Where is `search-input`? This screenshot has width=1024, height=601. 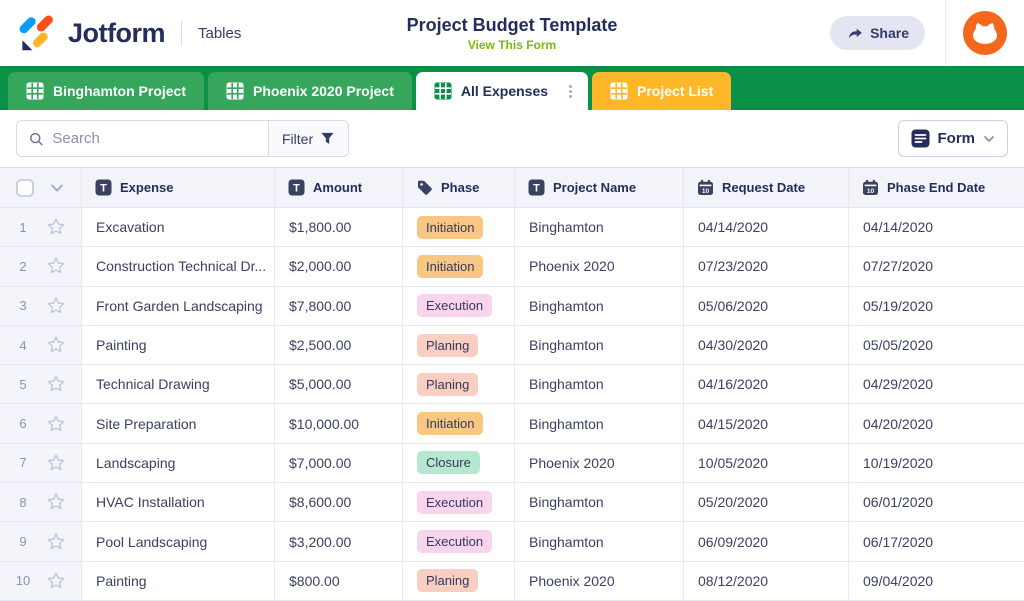
search-input is located at coordinates (154, 138).